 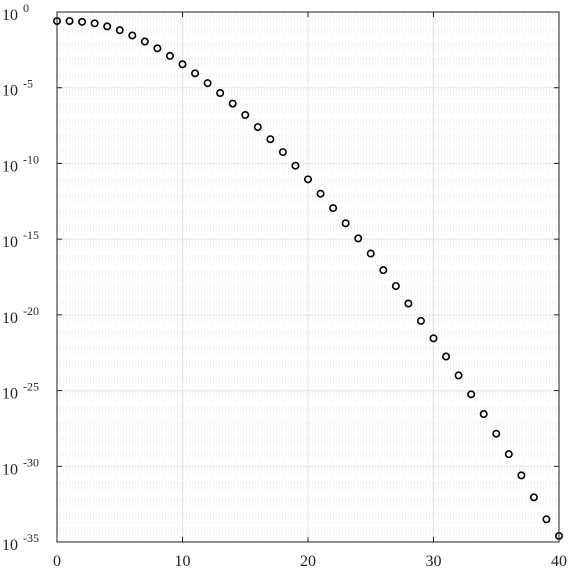 What do you see at coordinates (308, 561) in the screenshot?
I see `x-tick-label: 20` at bounding box center [308, 561].